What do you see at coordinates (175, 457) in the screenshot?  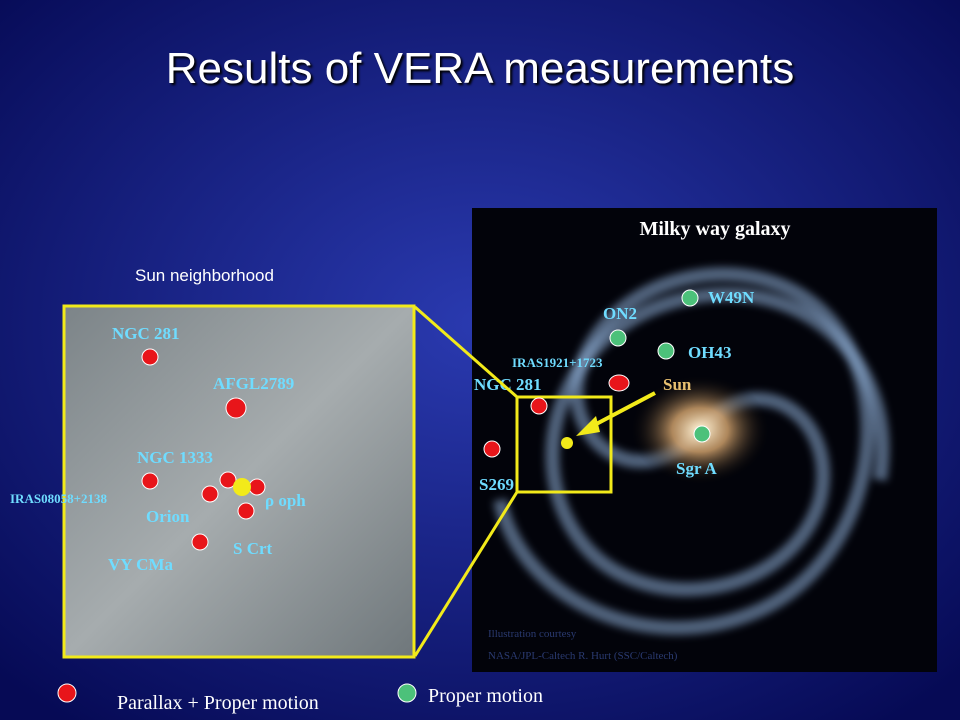 I see `source-label: NGC 1333` at bounding box center [175, 457].